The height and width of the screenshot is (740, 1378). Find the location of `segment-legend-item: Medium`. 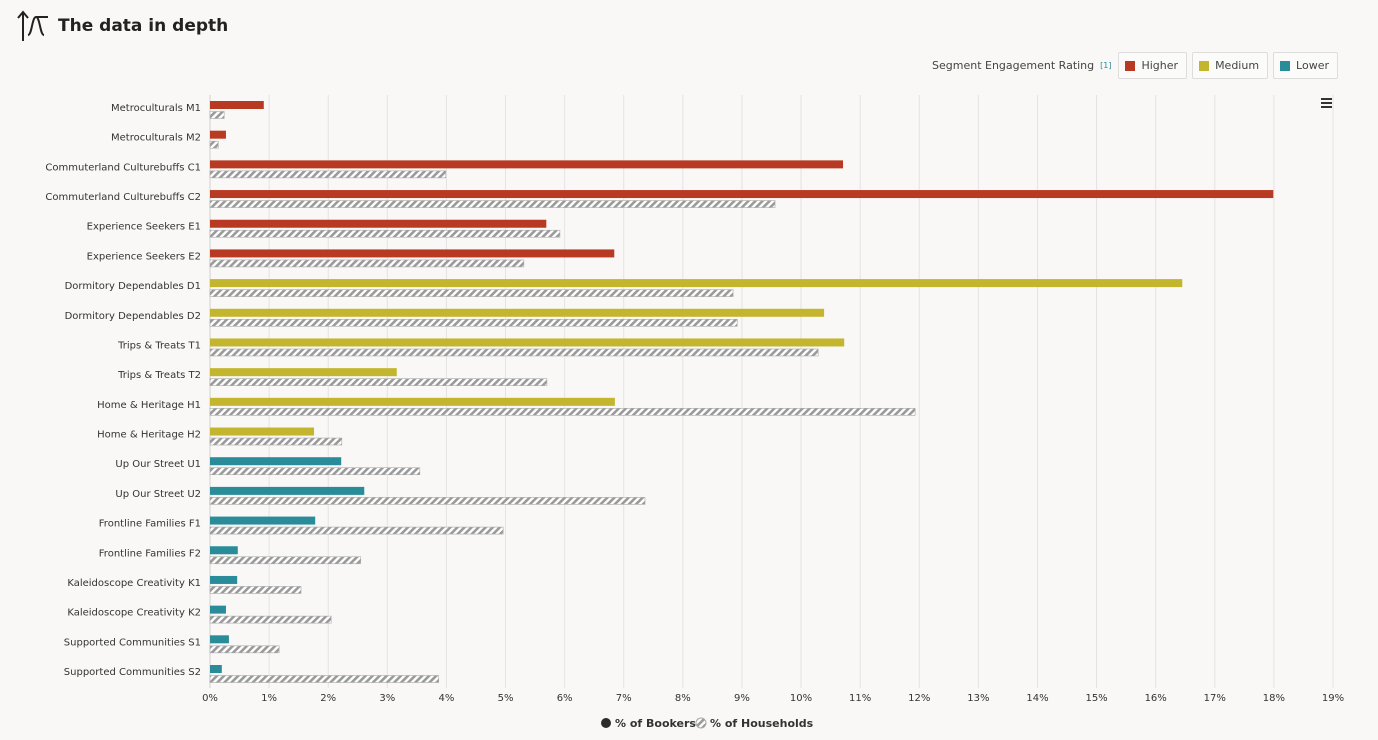

segment-legend-item: Medium is located at coordinates (1230, 65).